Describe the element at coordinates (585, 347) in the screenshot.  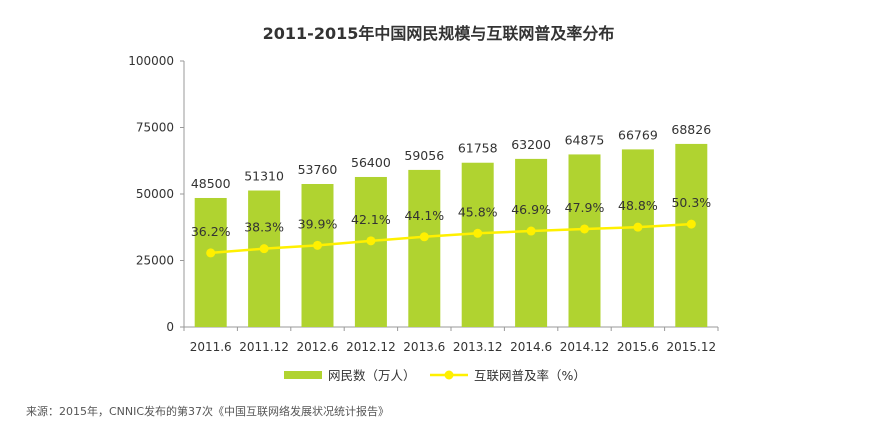
I see `x-tick-label: 2014.12` at that location.